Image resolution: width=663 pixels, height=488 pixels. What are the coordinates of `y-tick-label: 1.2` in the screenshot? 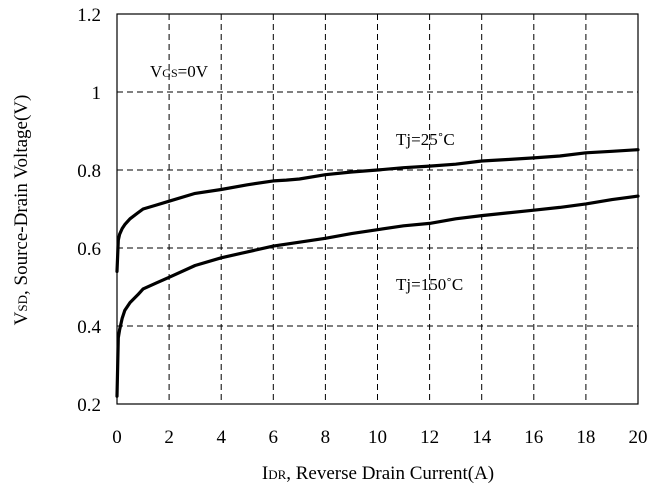 It's located at (89, 15).